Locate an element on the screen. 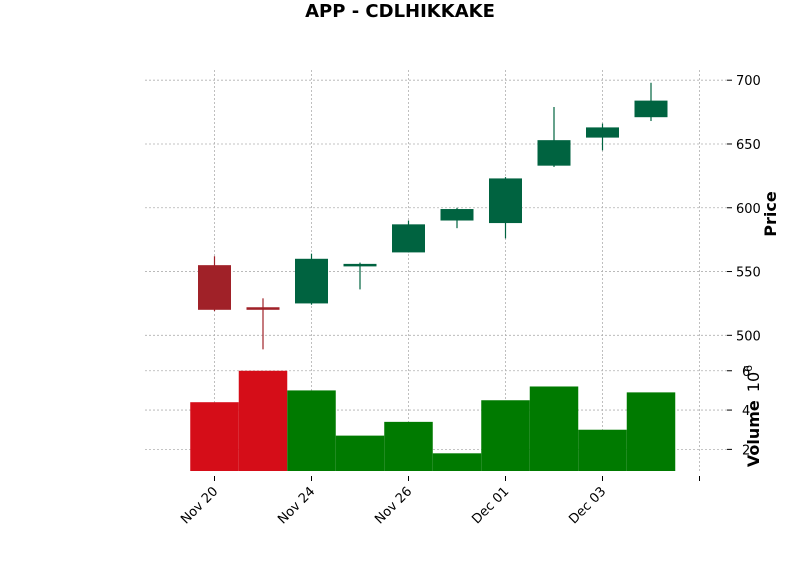 The image size is (800, 575). volume-tick-label: 4 is located at coordinates (746, 411).